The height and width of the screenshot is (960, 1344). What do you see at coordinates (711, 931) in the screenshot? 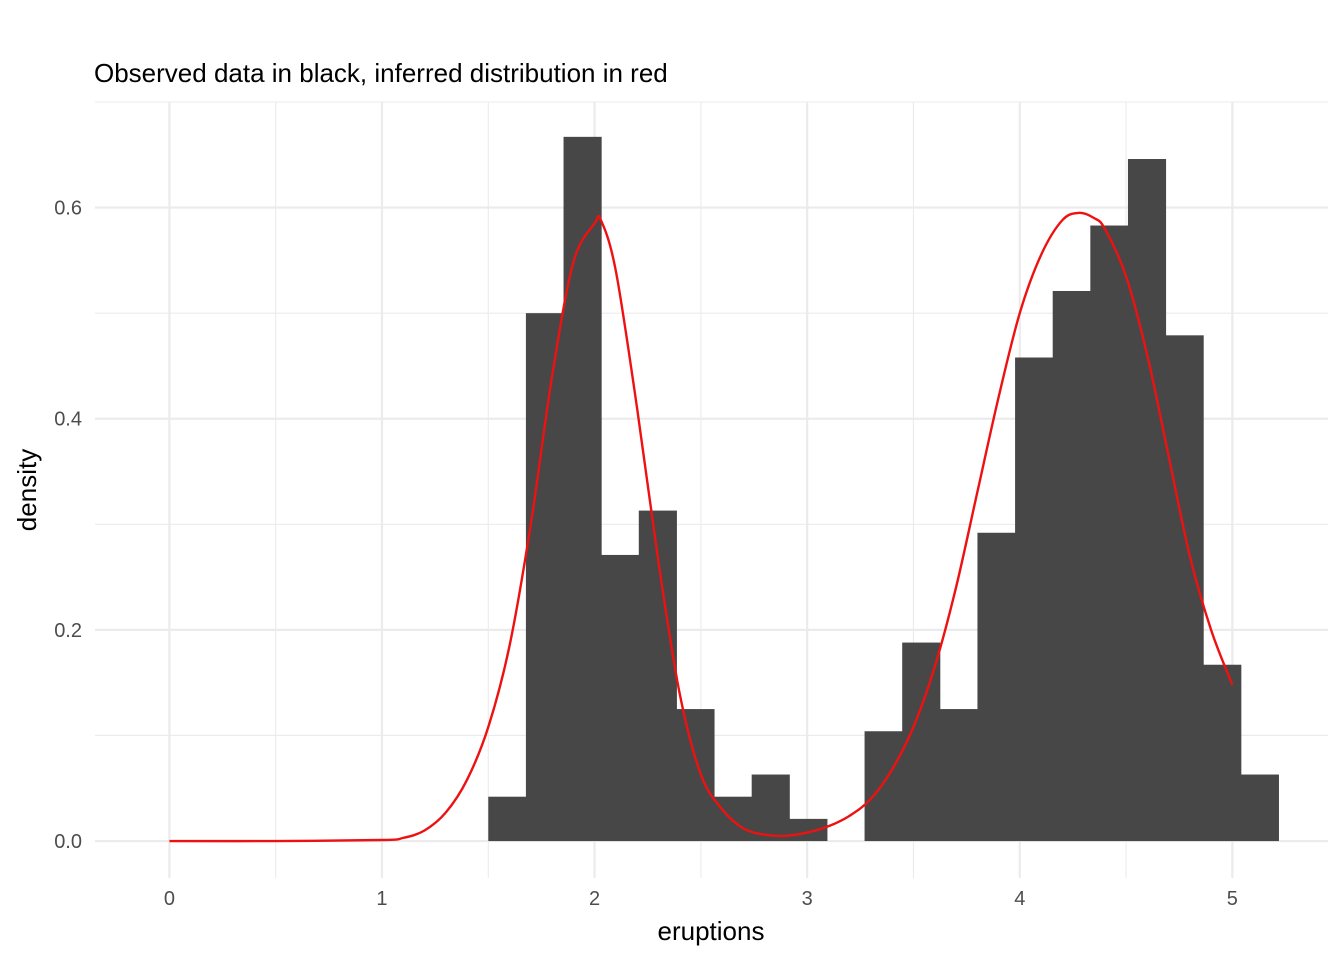
I see `x-axis-title: eruptions` at bounding box center [711, 931].